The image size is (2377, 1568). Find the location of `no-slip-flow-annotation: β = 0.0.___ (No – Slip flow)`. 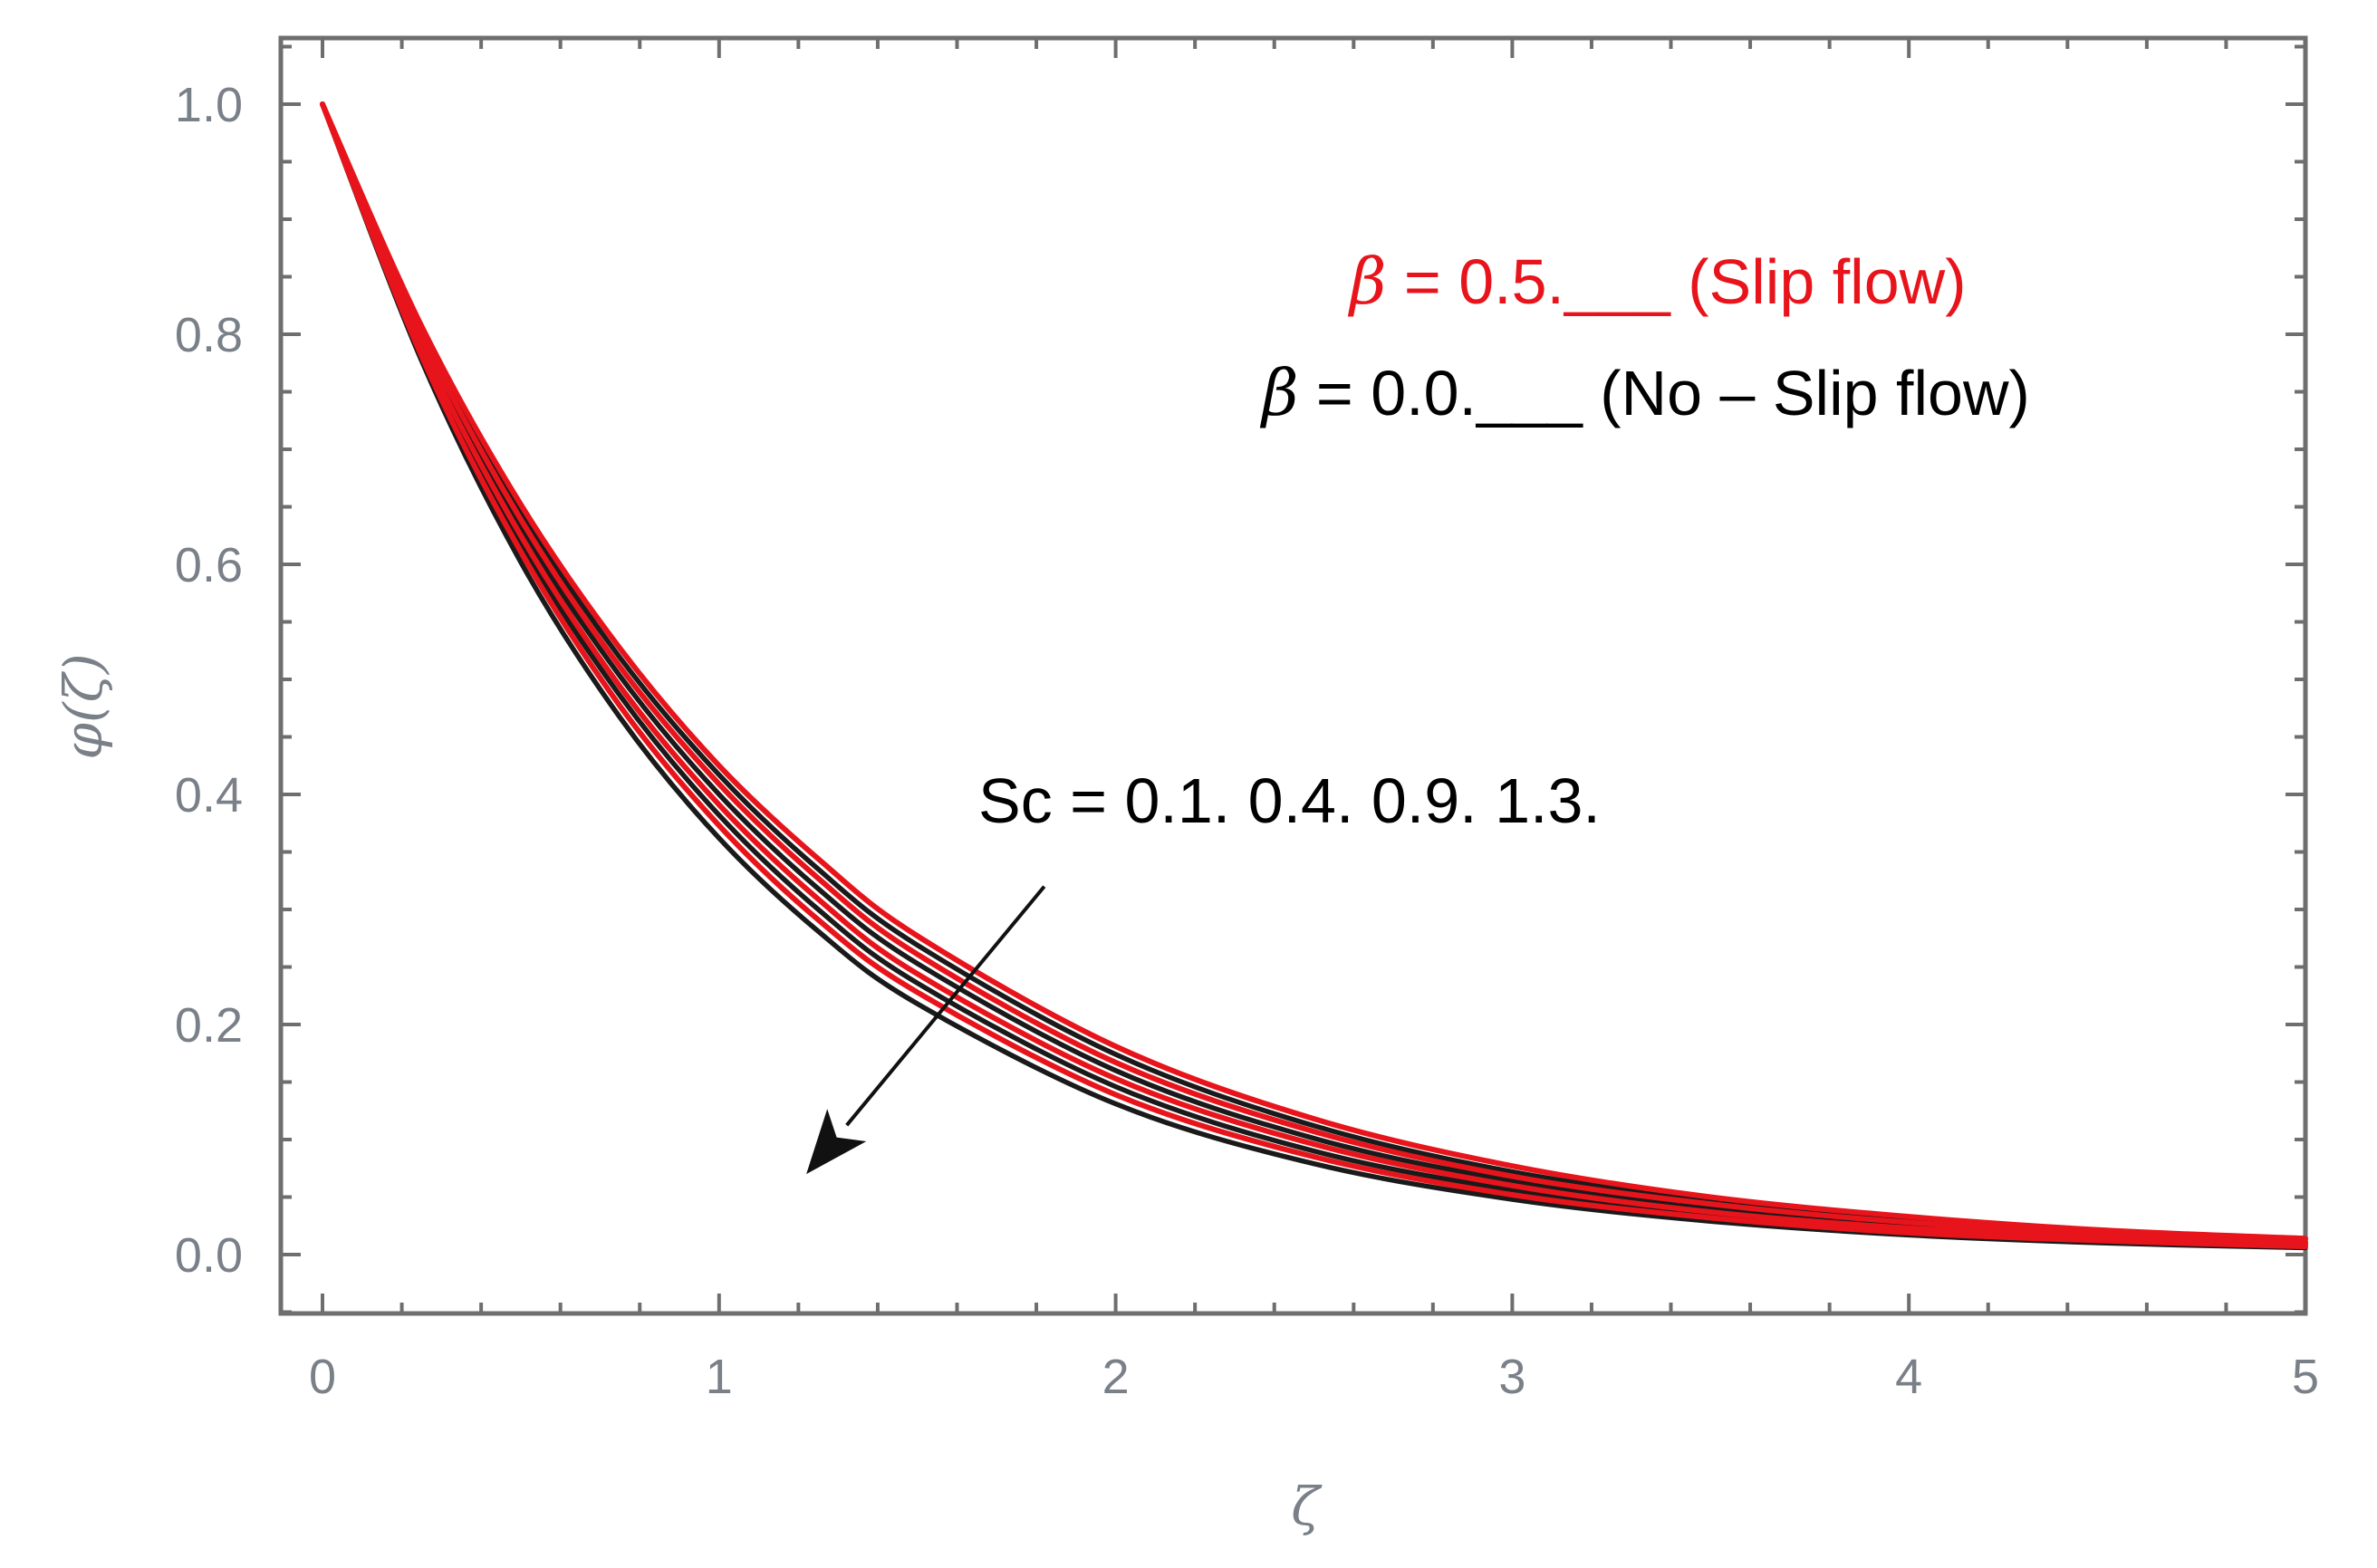

no-slip-flow-annotation: β = 0.0.___ (No – Slip flow) is located at coordinates (1644, 393).